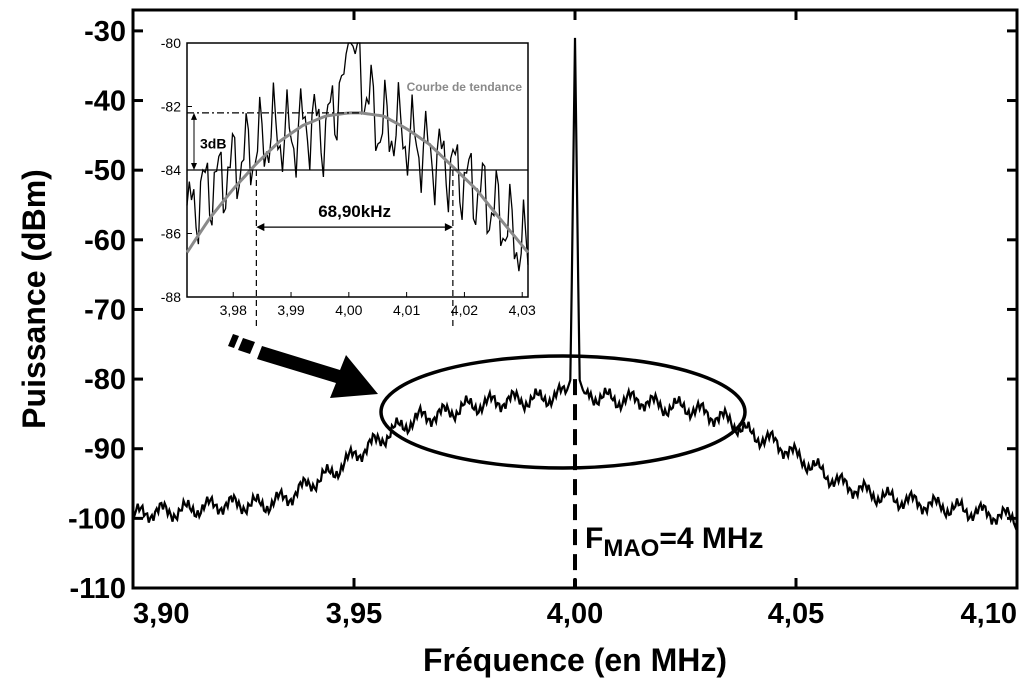 The image size is (1026, 686). I want to click on carrier-label-sub: MAO, so click(631, 548).